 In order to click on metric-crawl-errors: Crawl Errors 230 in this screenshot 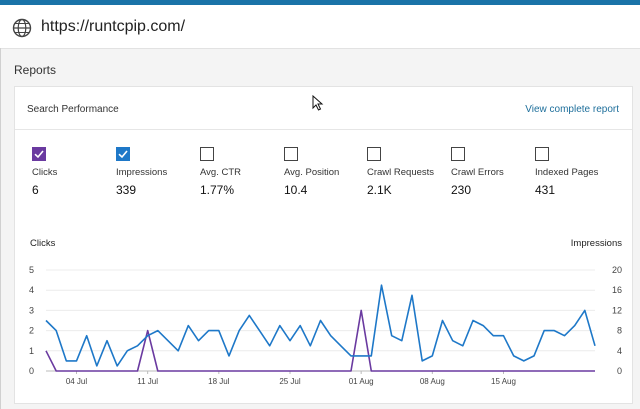, I will do `click(491, 172)`.